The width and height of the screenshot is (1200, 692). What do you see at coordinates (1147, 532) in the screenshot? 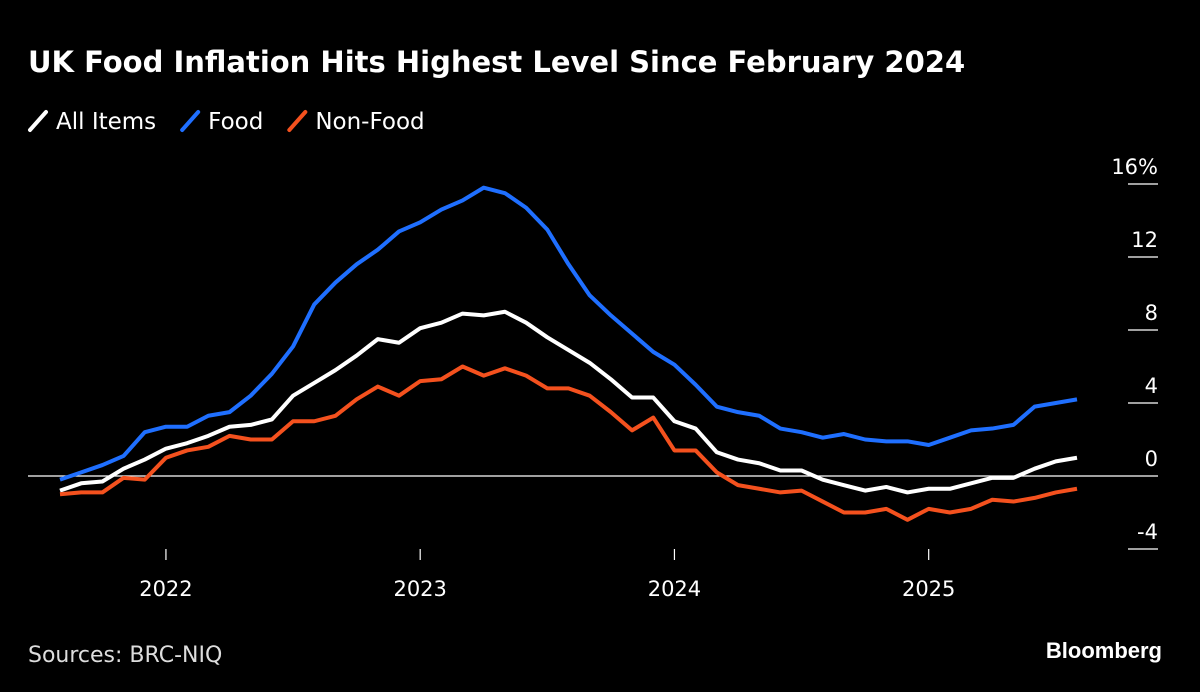
I see `y-tick-label: -4` at bounding box center [1147, 532].